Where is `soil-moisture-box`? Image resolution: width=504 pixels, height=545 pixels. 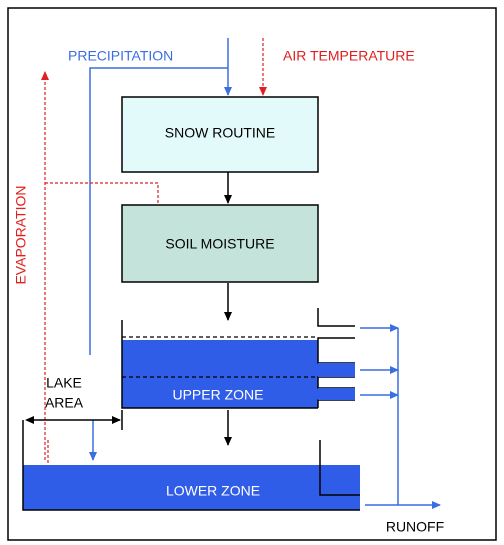 soil-moisture-box is located at coordinates (220, 243).